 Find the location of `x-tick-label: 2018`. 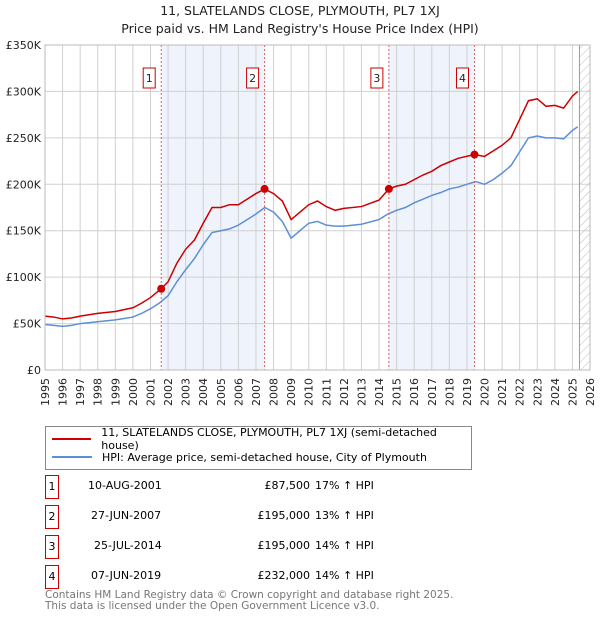

x-tick-label: 2018 is located at coordinates (449, 392).